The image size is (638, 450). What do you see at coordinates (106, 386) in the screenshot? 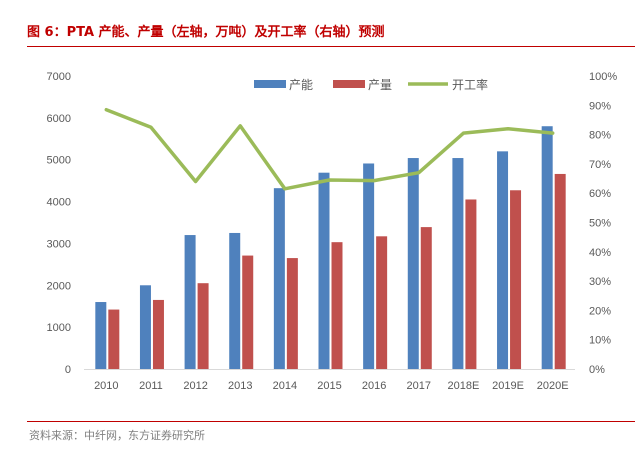
I see `x-tick-label: 2010` at bounding box center [106, 386].